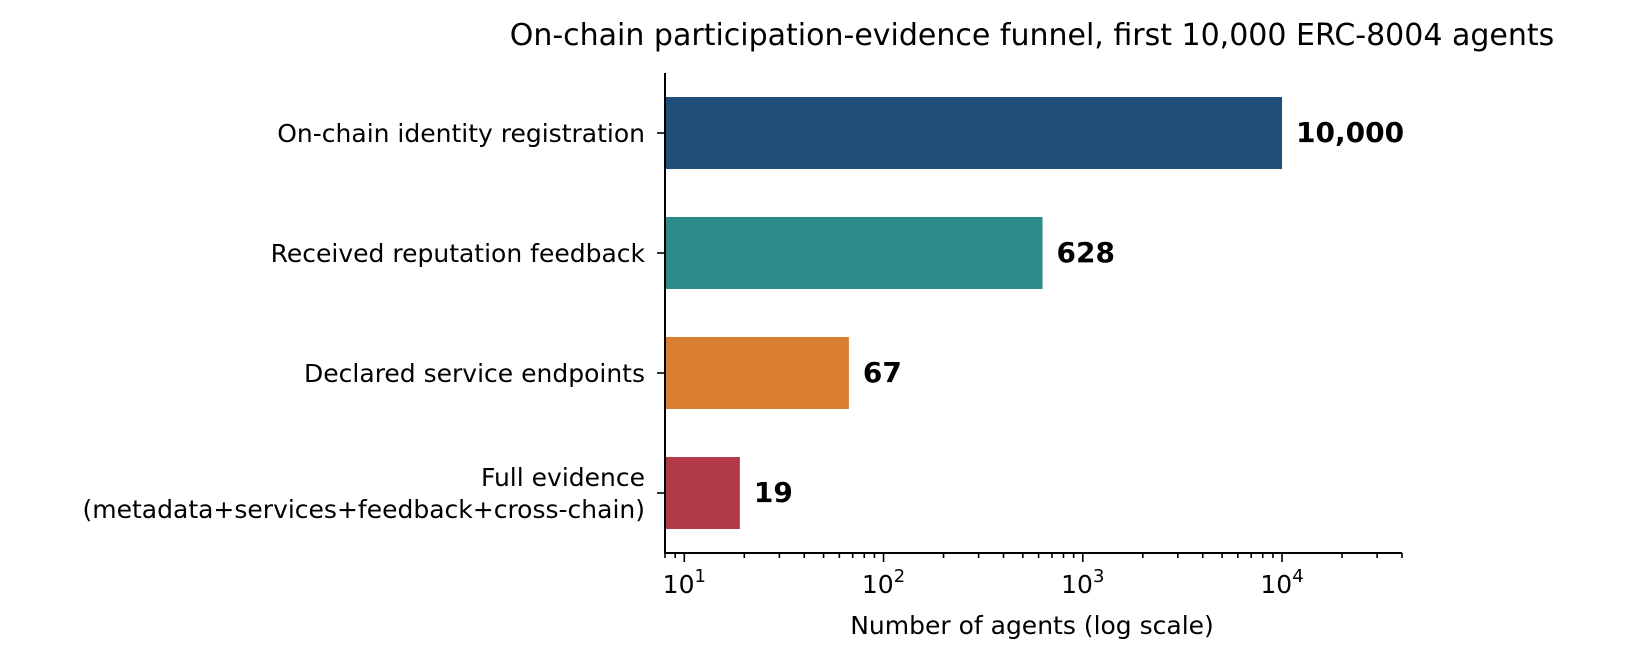 The height and width of the screenshot is (660, 1632). Describe the element at coordinates (1082, 582) in the screenshot. I see `x-tick-label-2: 10³` at that location.